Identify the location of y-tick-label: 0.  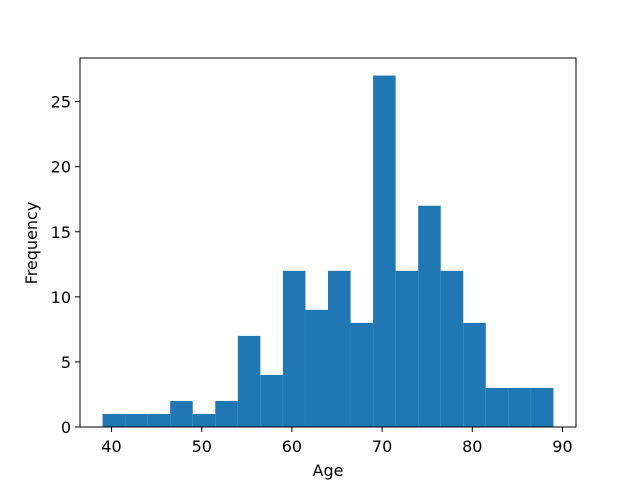
(66, 427).